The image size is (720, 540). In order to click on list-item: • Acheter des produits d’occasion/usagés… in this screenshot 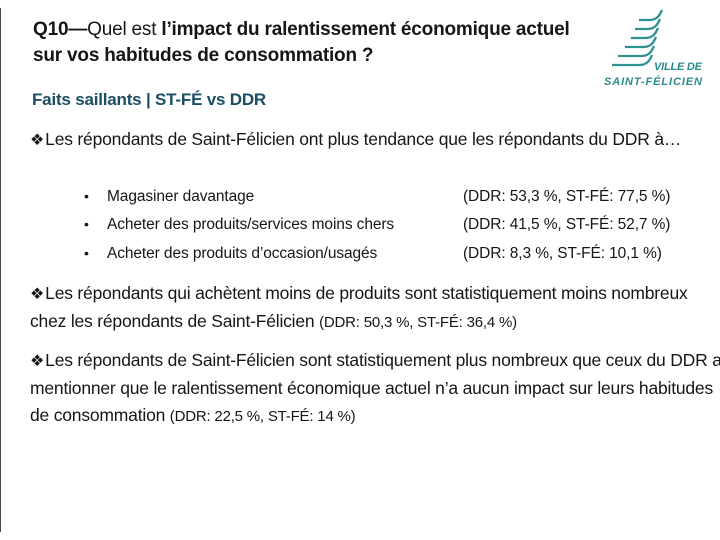, I will do `click(402, 259)`.